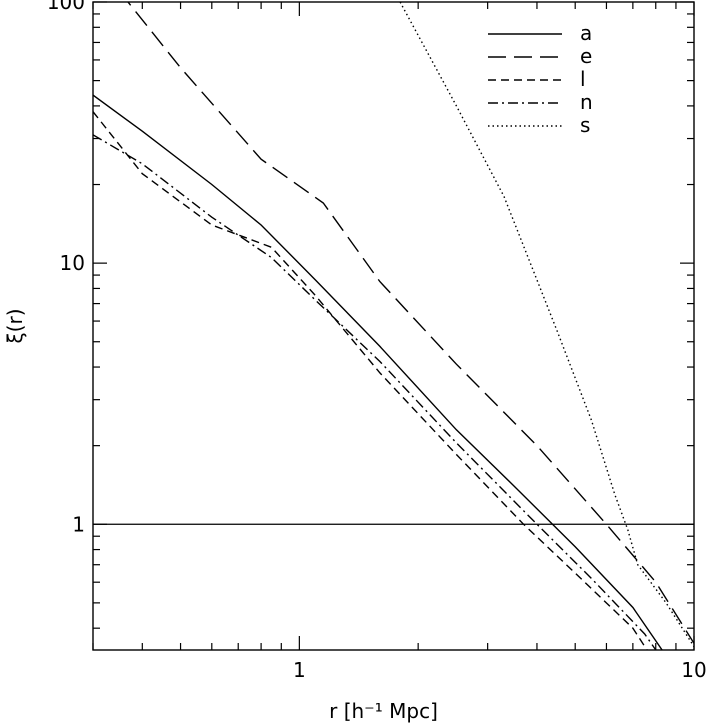 The height and width of the screenshot is (724, 708). What do you see at coordinates (383, 711) in the screenshot?
I see `x-axis-label: r [h⁻¹ Mpc]` at bounding box center [383, 711].